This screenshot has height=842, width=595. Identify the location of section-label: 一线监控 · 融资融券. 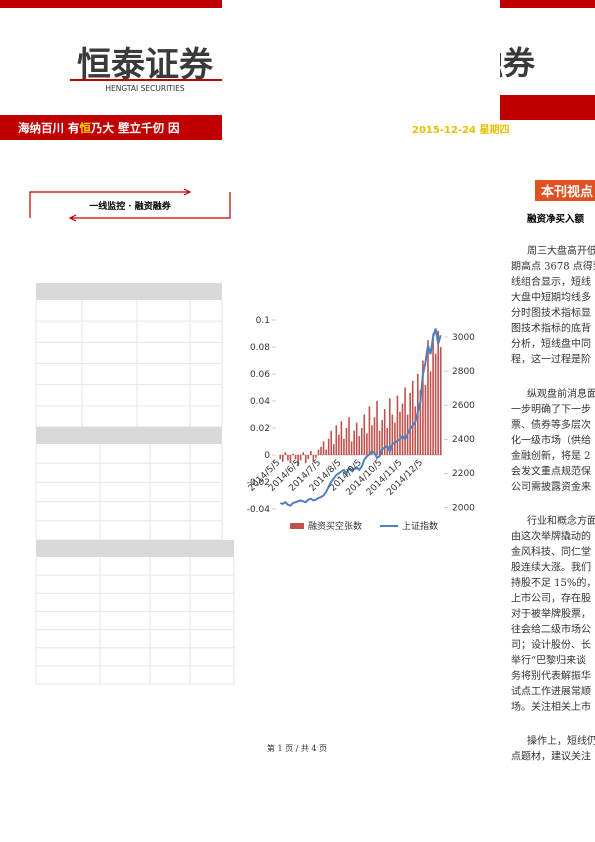
(130, 206).